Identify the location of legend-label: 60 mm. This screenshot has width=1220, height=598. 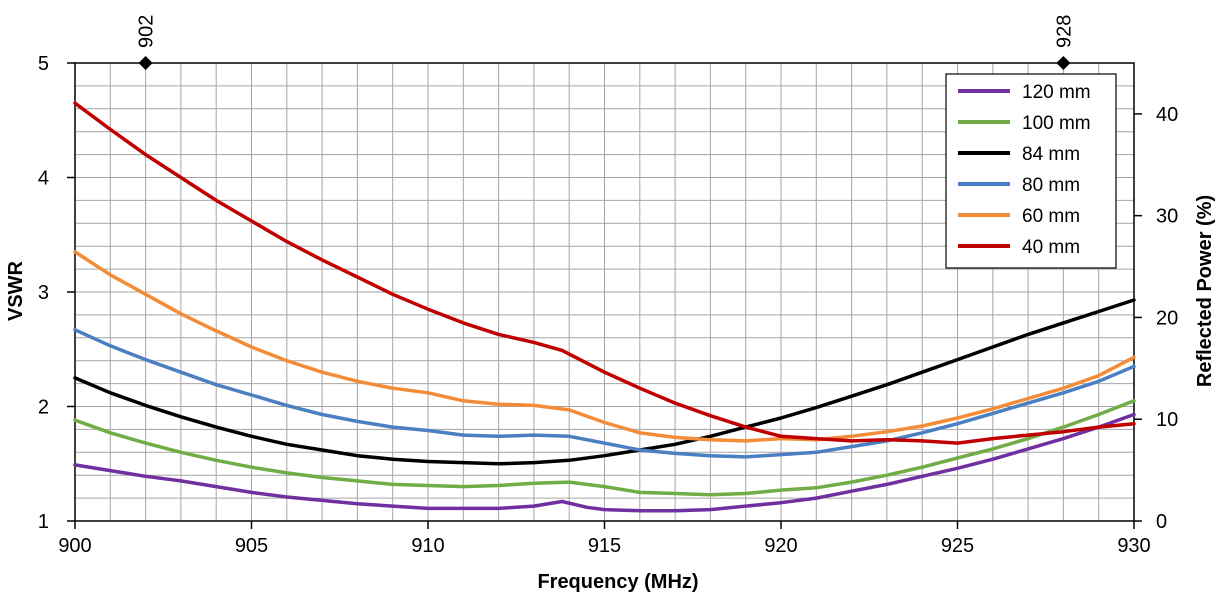
(1051, 216).